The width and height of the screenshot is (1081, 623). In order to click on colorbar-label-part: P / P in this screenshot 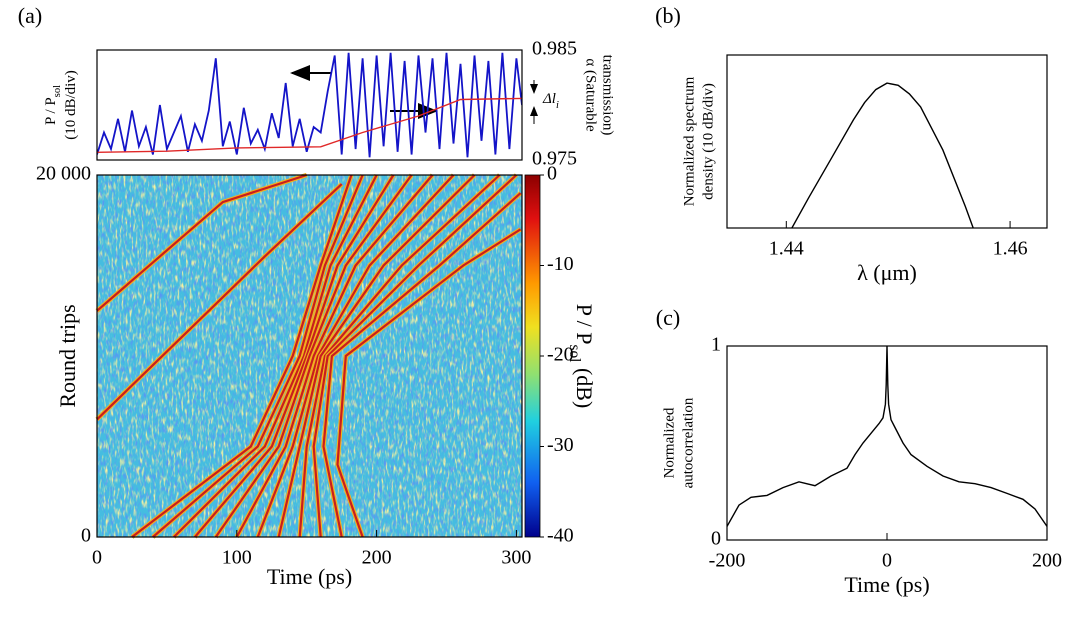, I will do `click(584, 324)`.